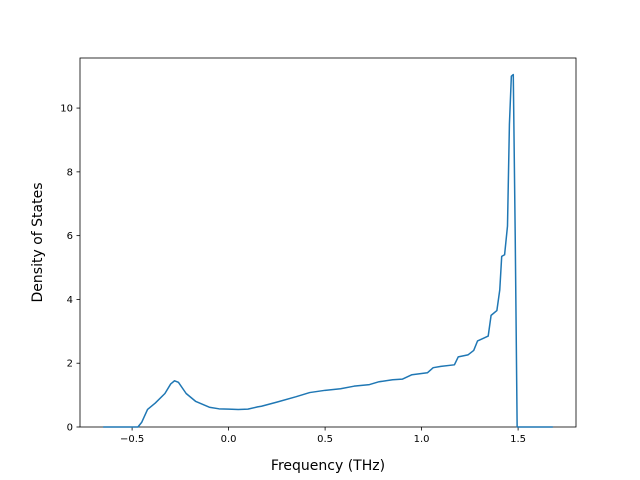  I want to click on x-axis-label: Frequency (THz), so click(328, 466).